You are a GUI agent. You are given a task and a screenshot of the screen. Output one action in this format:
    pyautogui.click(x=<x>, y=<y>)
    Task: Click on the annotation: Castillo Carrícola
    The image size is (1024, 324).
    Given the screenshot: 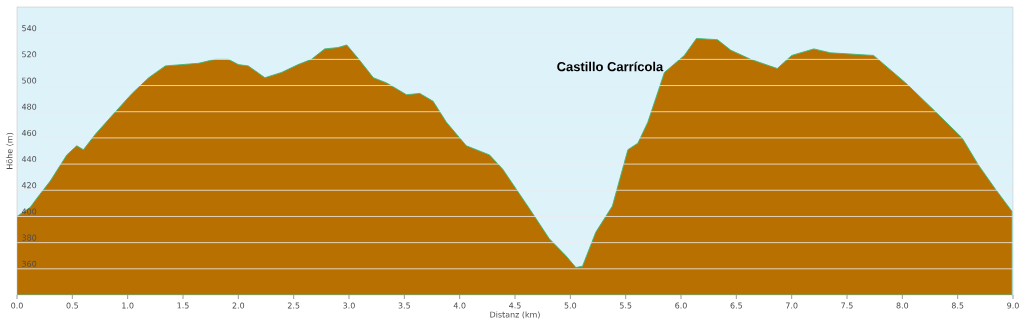 What is the action you would take?
    pyautogui.click(x=610, y=66)
    